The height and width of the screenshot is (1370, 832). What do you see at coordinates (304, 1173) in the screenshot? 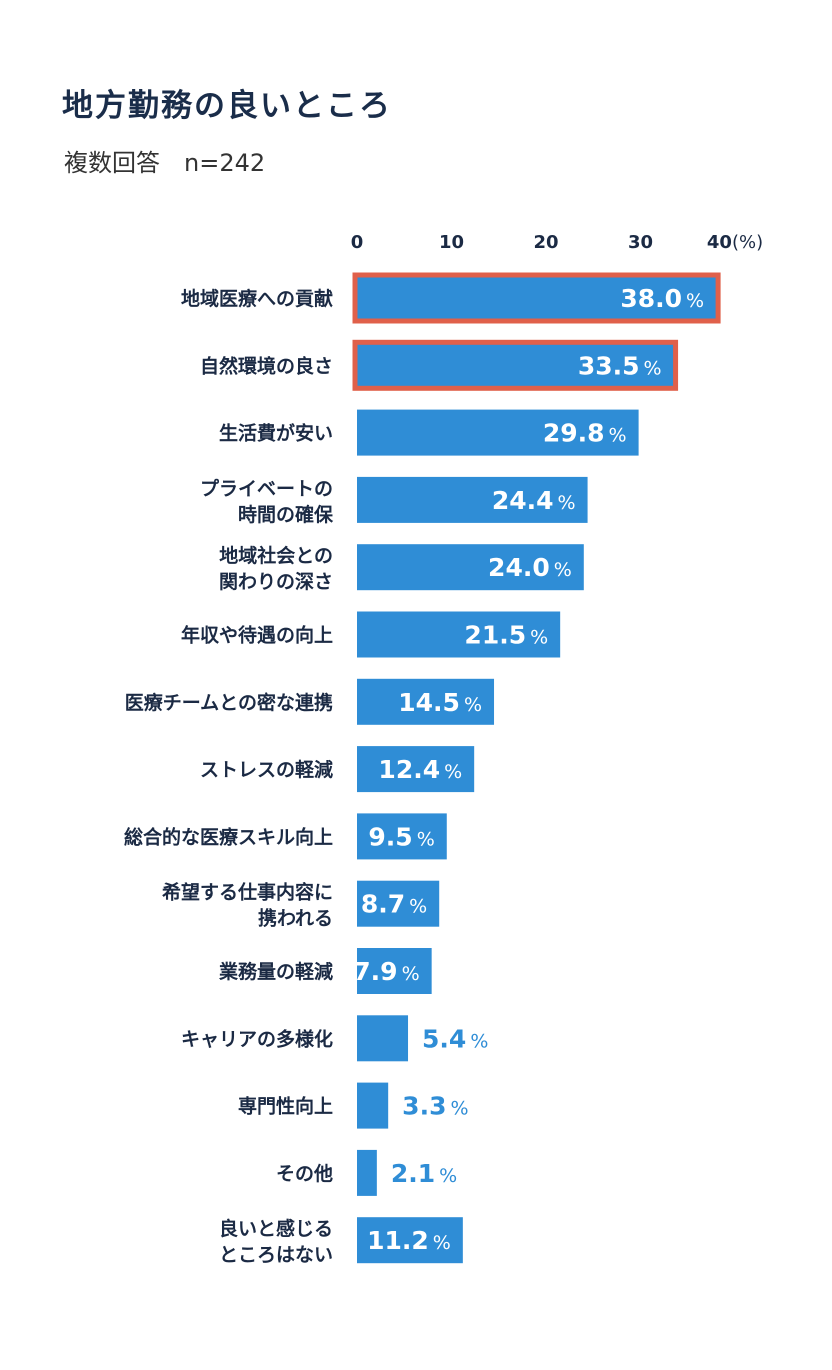
I see `category-label-line: その他` at bounding box center [304, 1173].